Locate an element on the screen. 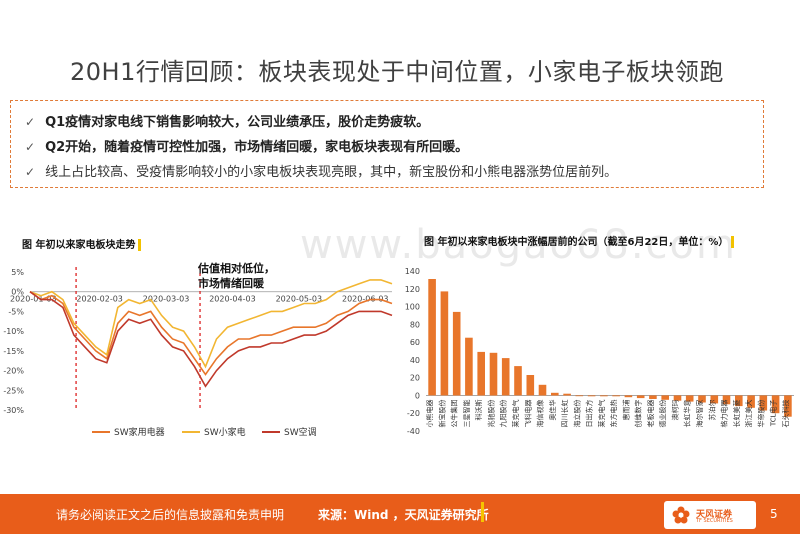 The width and height of the screenshot is (800, 534). bar-category-label: 石头科技 is located at coordinates (785, 413).